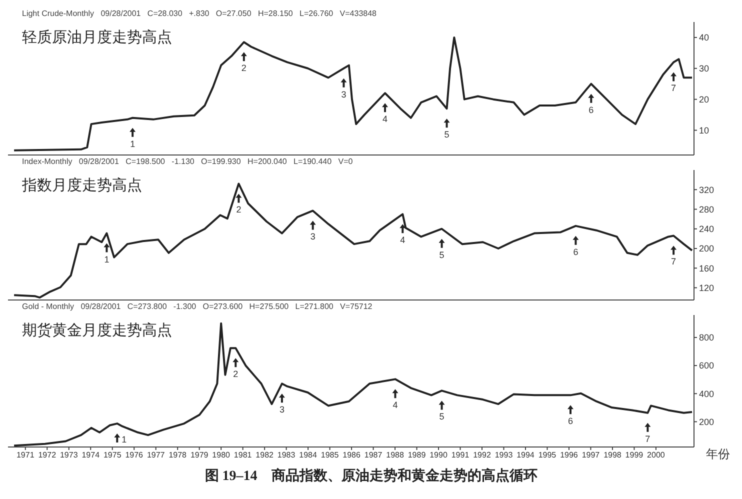 The image size is (742, 499). I want to click on y-tick-label: 20, so click(704, 99).